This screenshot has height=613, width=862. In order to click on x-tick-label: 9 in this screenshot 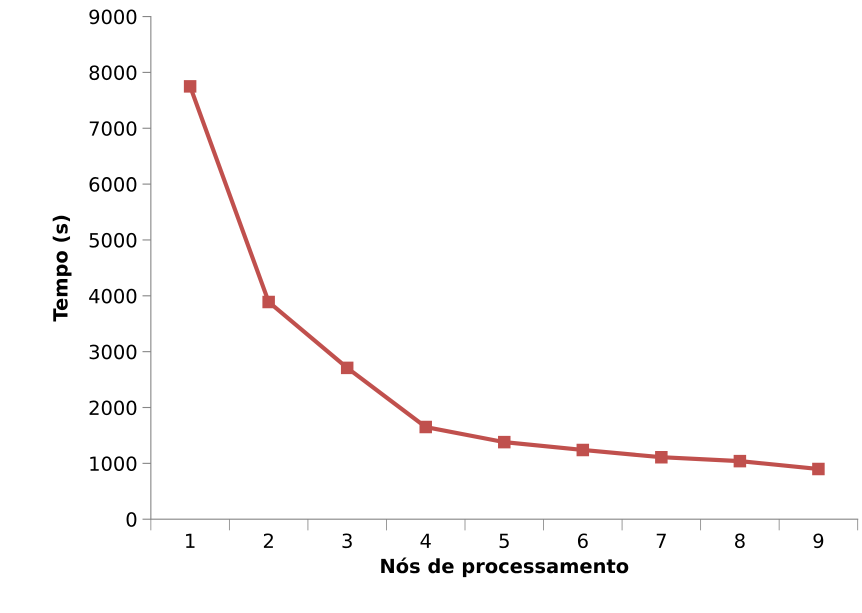, I will do `click(818, 540)`.